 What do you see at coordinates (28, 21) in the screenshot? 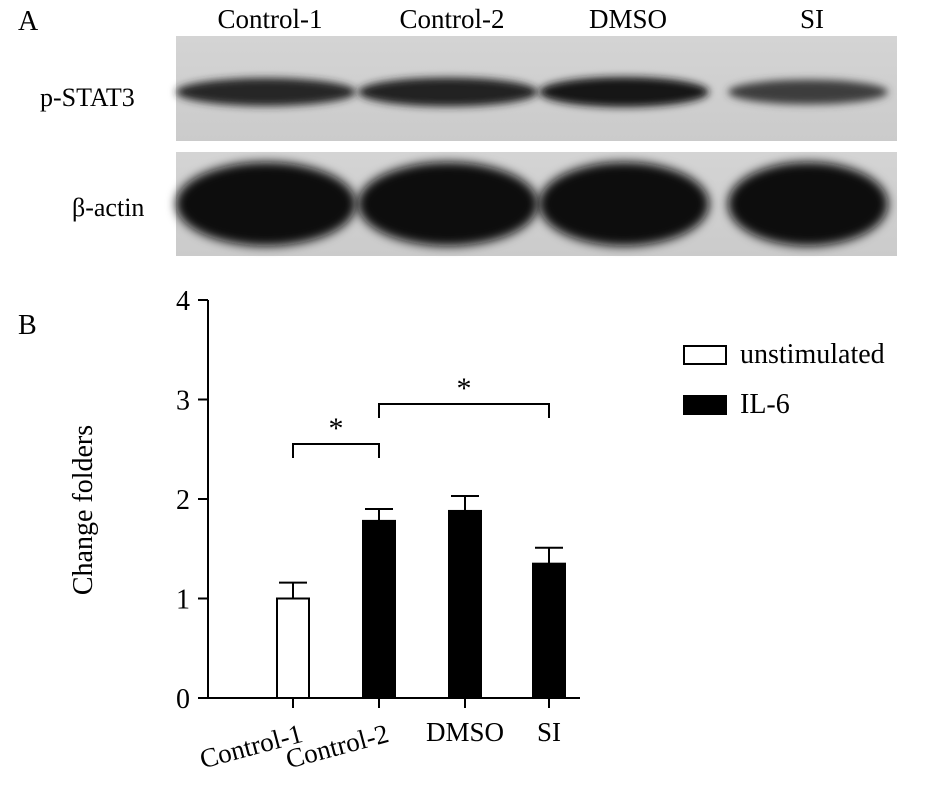
I see `panel-a-label: A` at bounding box center [28, 21].